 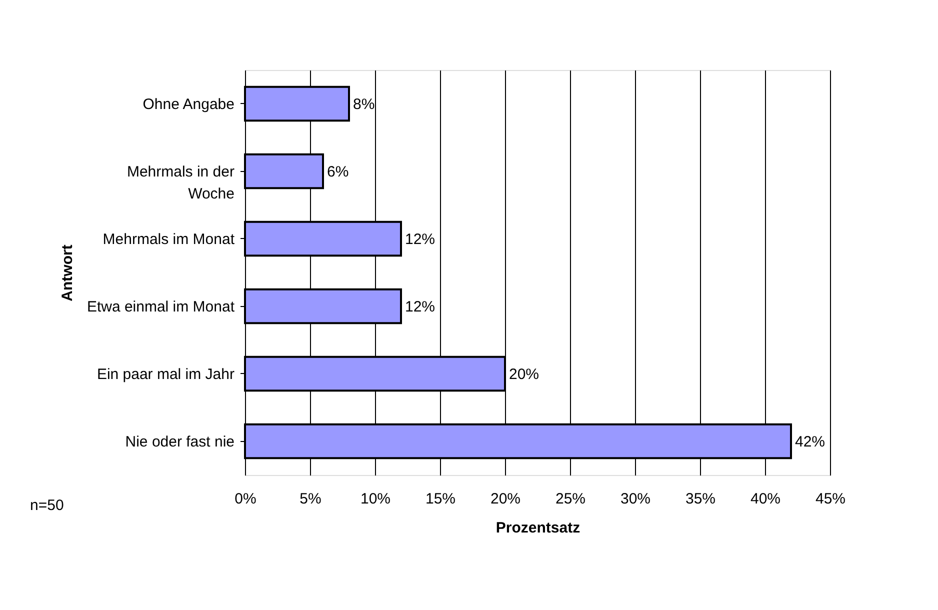 What do you see at coordinates (635, 499) in the screenshot?
I see `x-tick-label: 30%` at bounding box center [635, 499].